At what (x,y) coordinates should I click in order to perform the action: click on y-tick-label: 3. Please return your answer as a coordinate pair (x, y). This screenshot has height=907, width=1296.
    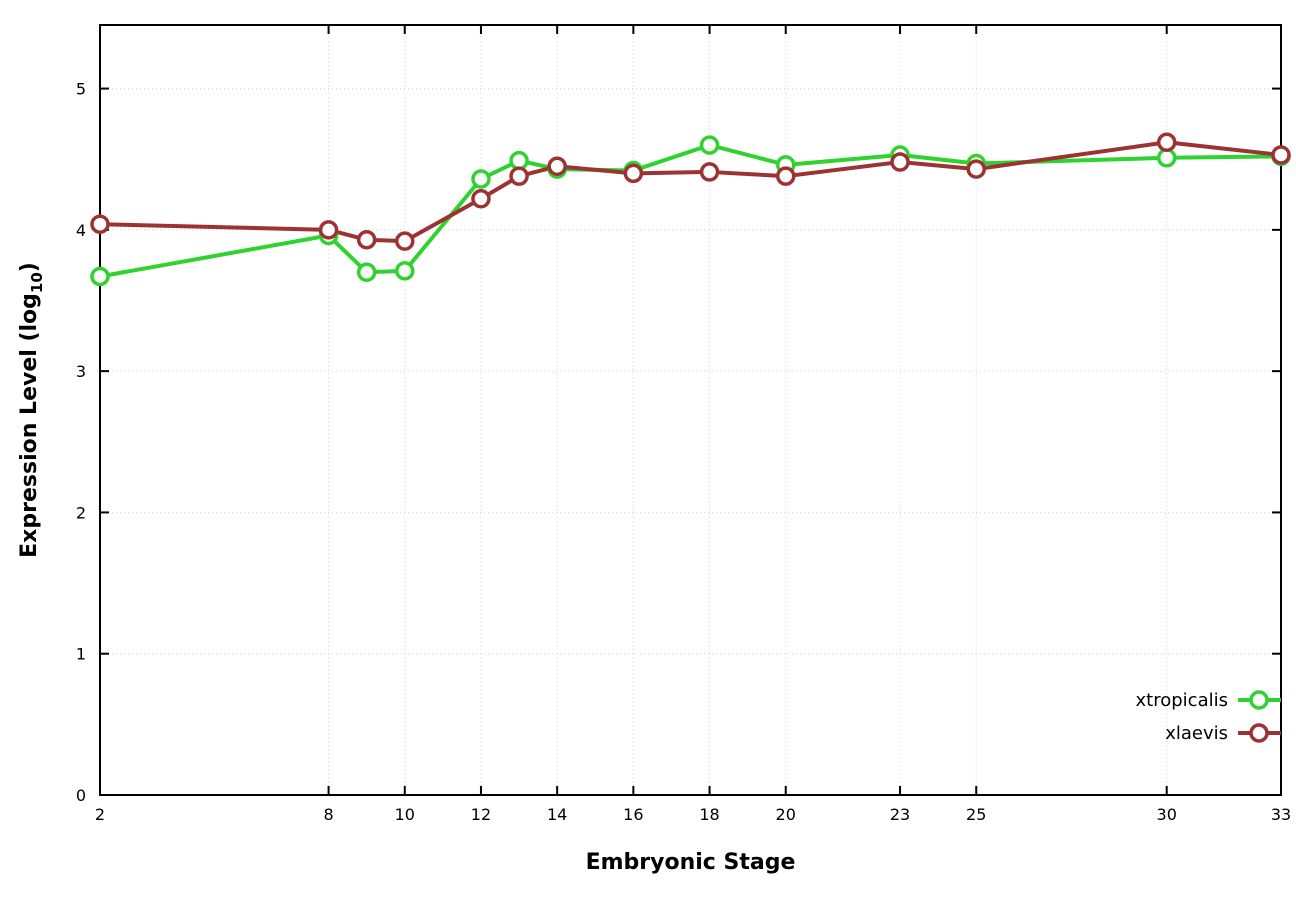
    Looking at the image, I should click on (81, 371).